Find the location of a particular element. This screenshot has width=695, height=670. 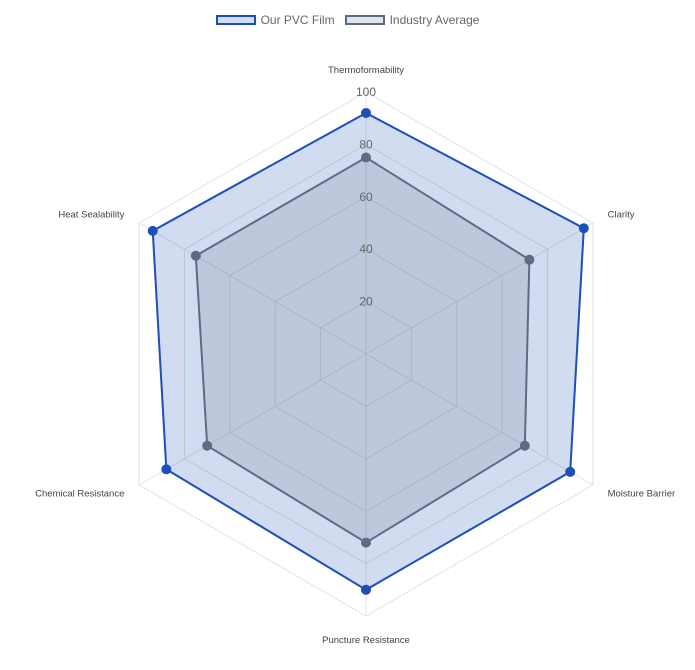

point-industry-average-clarity is located at coordinates (529, 259).